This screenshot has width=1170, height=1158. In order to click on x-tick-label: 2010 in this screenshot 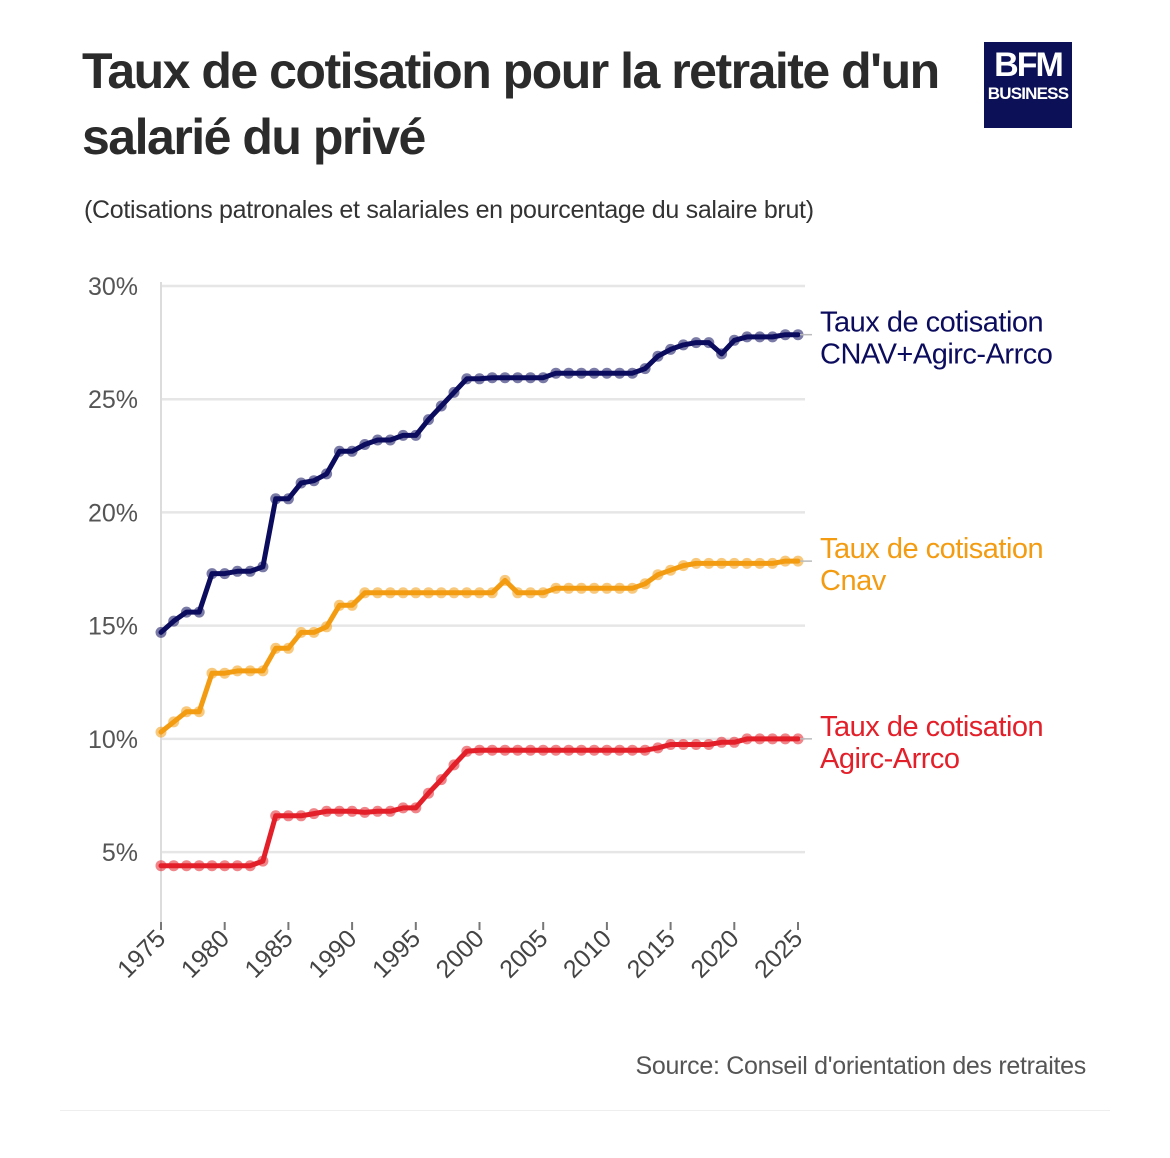, I will do `click(587, 953)`.